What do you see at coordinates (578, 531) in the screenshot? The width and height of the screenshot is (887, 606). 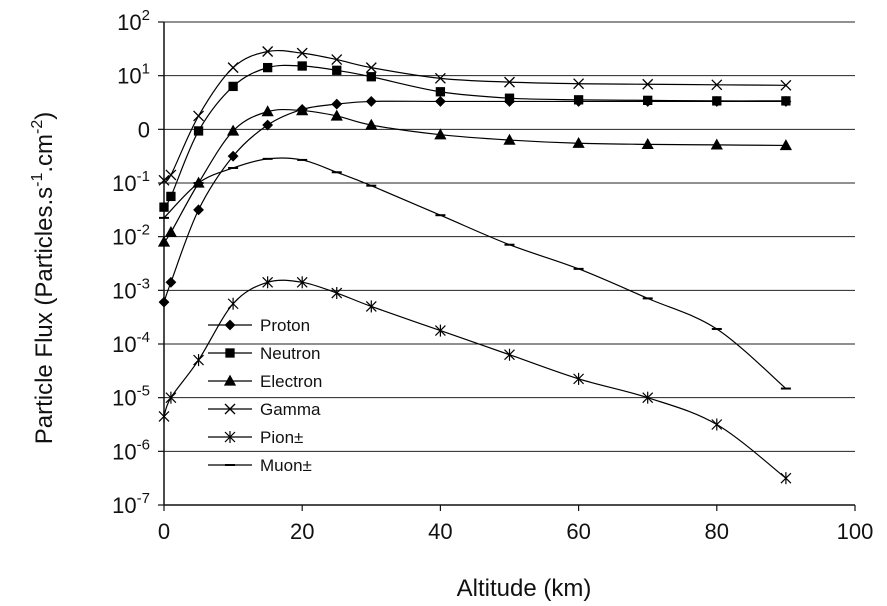 I see `x-tick-label: 60` at bounding box center [578, 531].